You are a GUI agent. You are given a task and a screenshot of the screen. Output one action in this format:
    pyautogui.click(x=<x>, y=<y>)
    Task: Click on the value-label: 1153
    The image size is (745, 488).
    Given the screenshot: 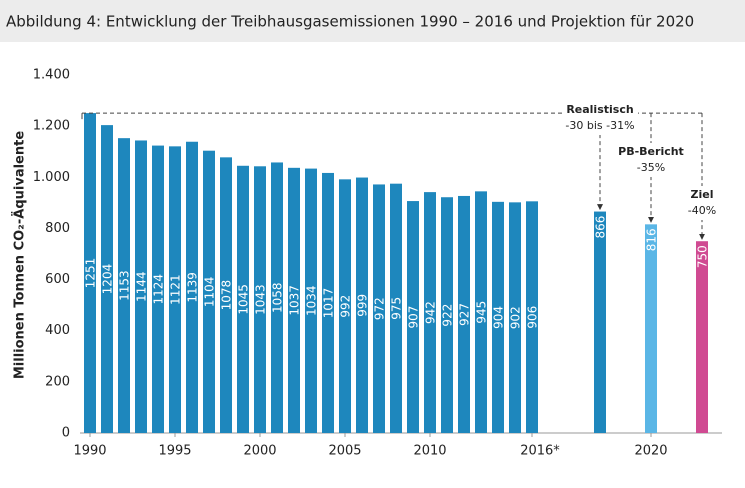 What is the action you would take?
    pyautogui.click(x=125, y=285)
    